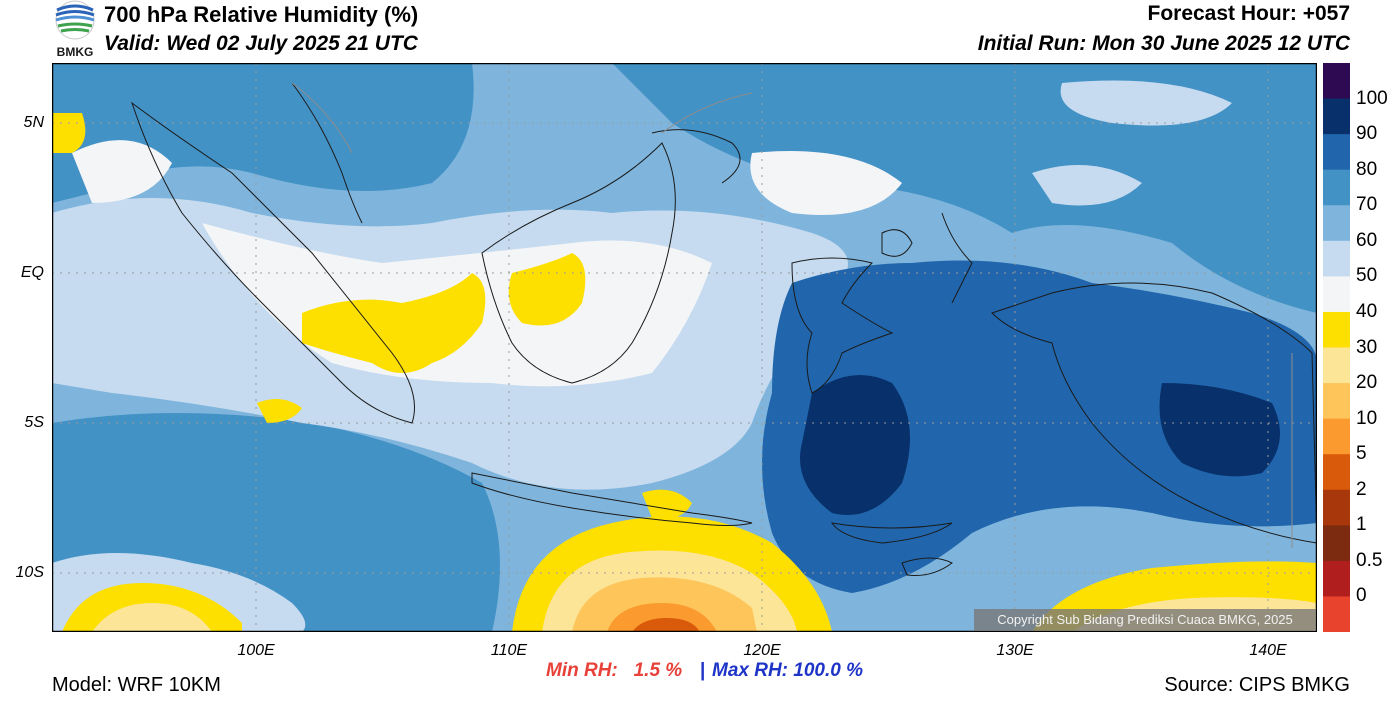  What do you see at coordinates (1367, 347) in the screenshot?
I see `colorbar-label: 30` at bounding box center [1367, 347].